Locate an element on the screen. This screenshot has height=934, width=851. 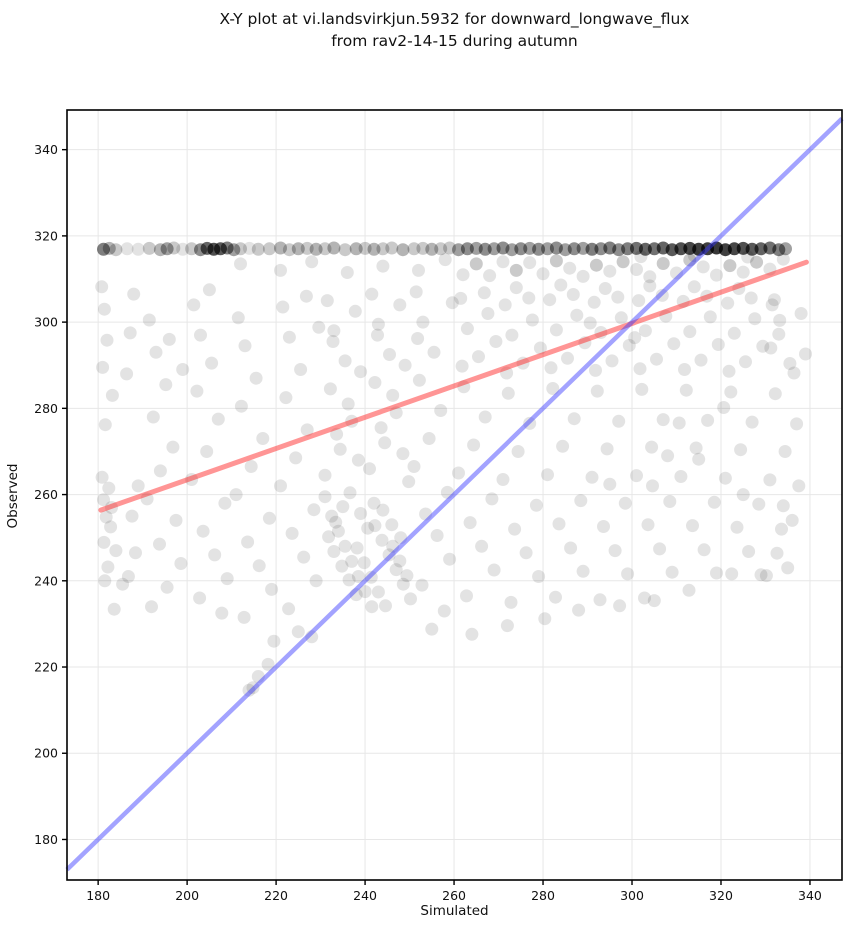
y-axis-ticks: 180 200 220 240 260 280 300 320 340 is located at coordinates (50, 494).